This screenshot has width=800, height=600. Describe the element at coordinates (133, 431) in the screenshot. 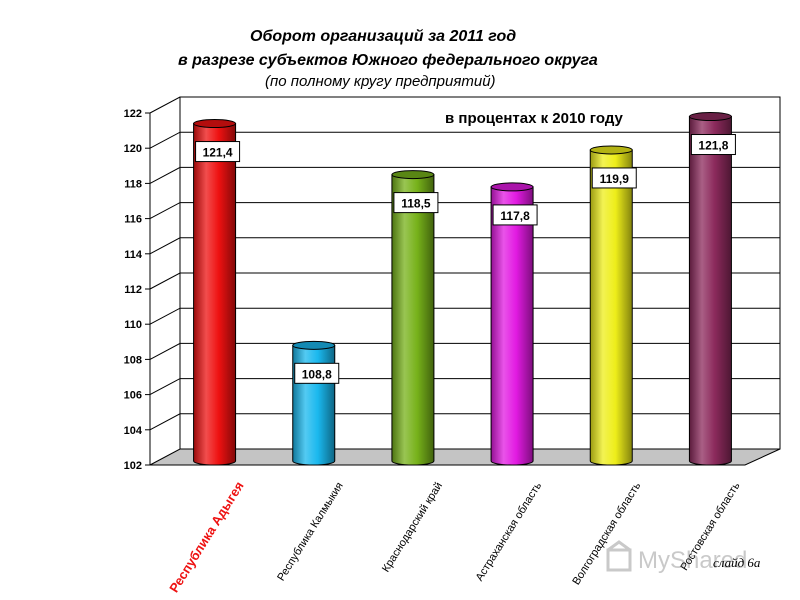

I see `y-tick-label: 104` at that location.